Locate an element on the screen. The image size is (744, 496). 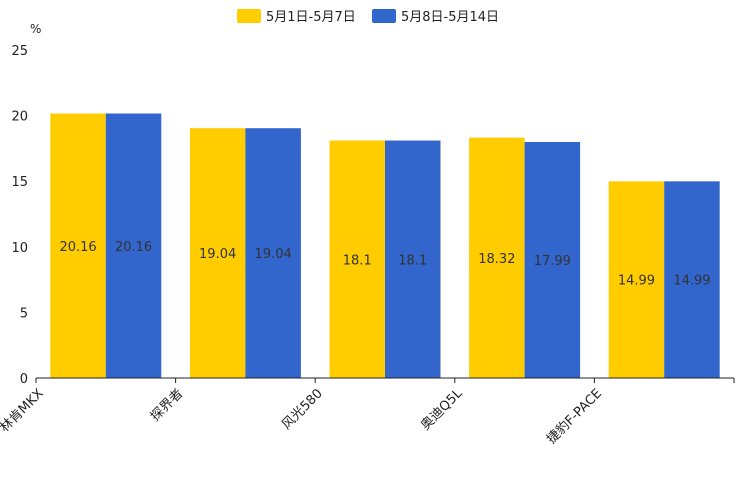
data-label-4-series-1: 18.32 is located at coordinates (496, 259).